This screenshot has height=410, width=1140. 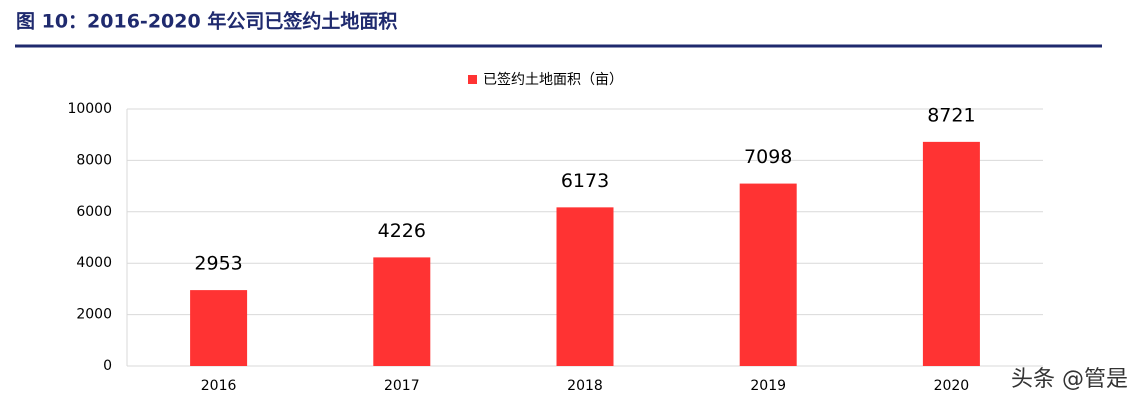 I want to click on data-label: 7098, so click(x=768, y=157).